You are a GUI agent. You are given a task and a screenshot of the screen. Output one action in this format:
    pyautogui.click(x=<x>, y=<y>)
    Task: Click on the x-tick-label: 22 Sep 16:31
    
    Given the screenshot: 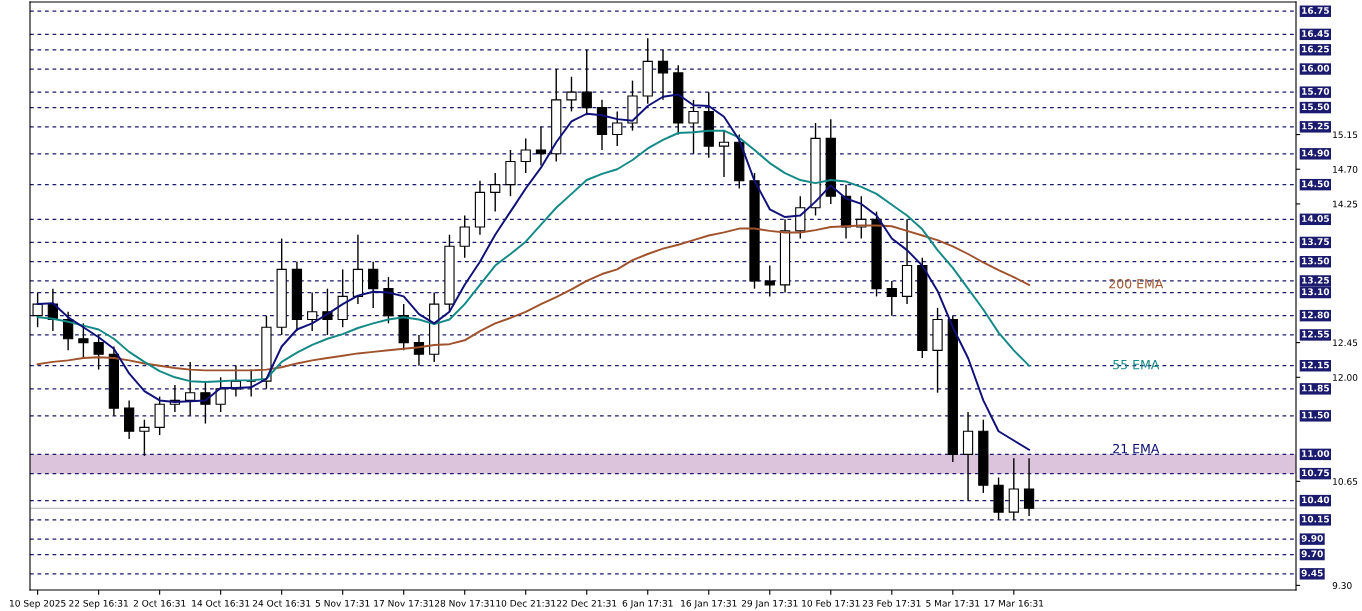 What is the action you would take?
    pyautogui.click(x=98, y=604)
    